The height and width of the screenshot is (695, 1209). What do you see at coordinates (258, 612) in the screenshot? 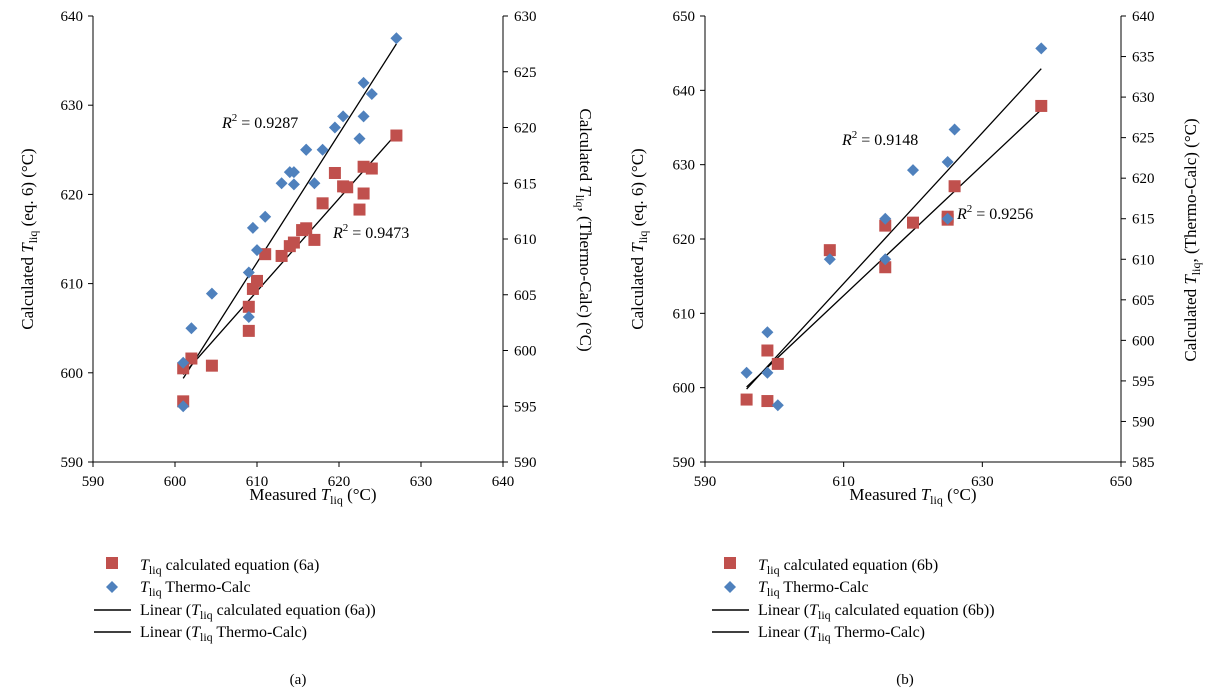
I see `legend-a-item-linear-equation: Linear (Tliq calculated equation (6a))` at bounding box center [258, 612].